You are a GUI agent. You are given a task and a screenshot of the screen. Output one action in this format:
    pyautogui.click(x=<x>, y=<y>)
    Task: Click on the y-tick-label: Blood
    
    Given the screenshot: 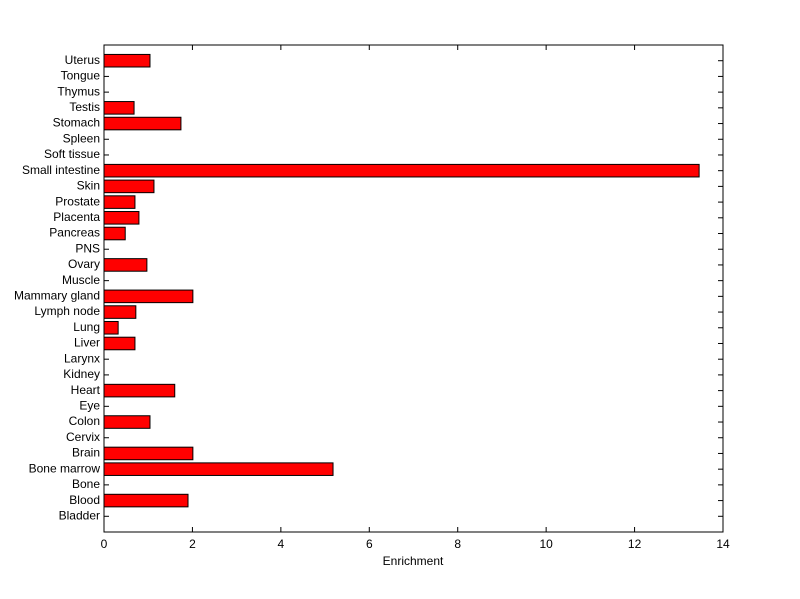 What is the action you would take?
    pyautogui.click(x=84, y=500)
    